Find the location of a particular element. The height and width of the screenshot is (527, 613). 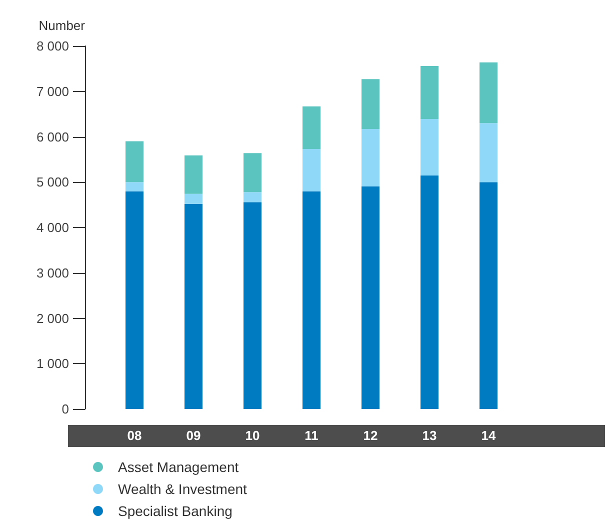

y-axis-title: Number is located at coordinates (62, 25).